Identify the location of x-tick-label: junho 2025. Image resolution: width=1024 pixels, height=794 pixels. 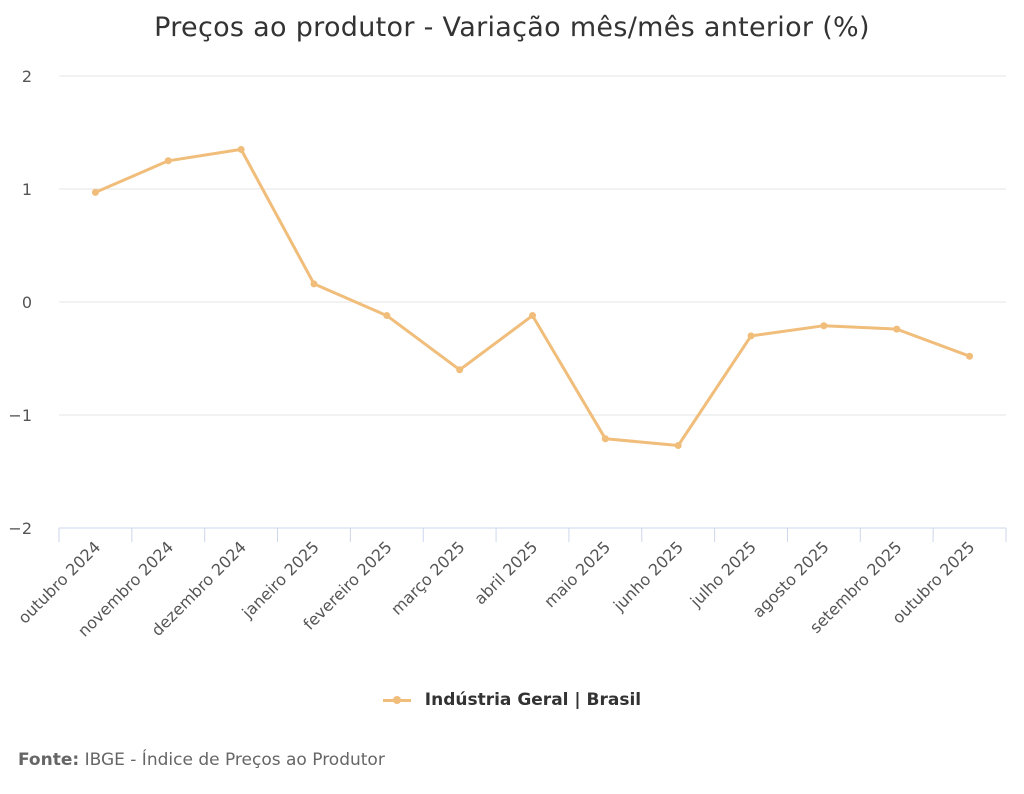
(648, 576).